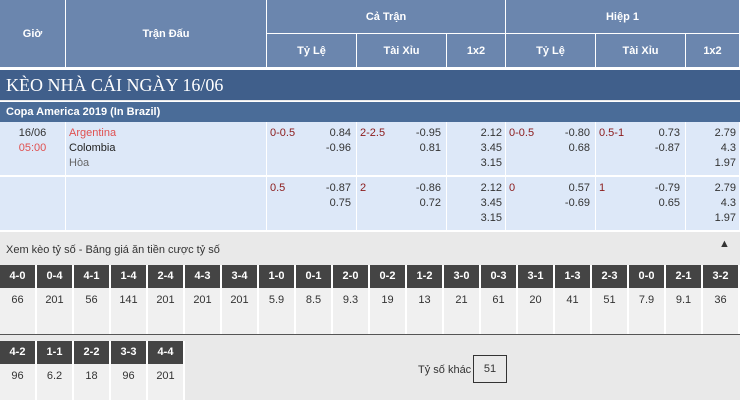 The height and width of the screenshot is (400, 740). What do you see at coordinates (428, 133) in the screenshot?
I see `odds-value: -0.95` at bounding box center [428, 133].